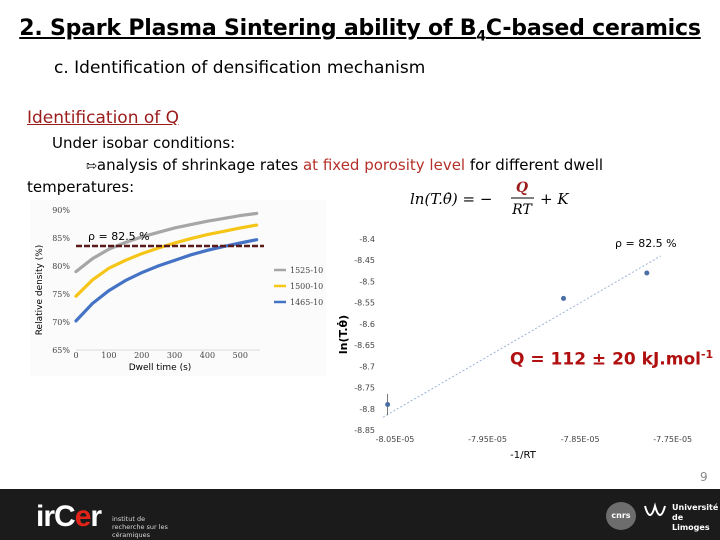  I want to click on y-tick-label: -8.55, so click(364, 303).